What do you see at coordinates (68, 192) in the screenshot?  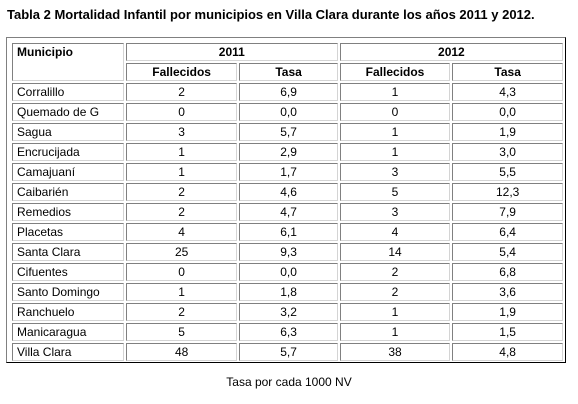 I see `cell-municipio: Caibarién` at bounding box center [68, 192].